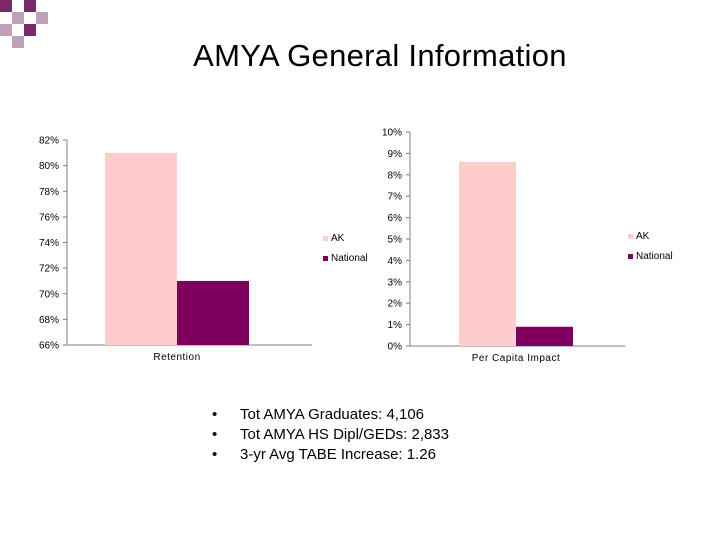  I want to click on y-tick-label: 6%, so click(395, 218).